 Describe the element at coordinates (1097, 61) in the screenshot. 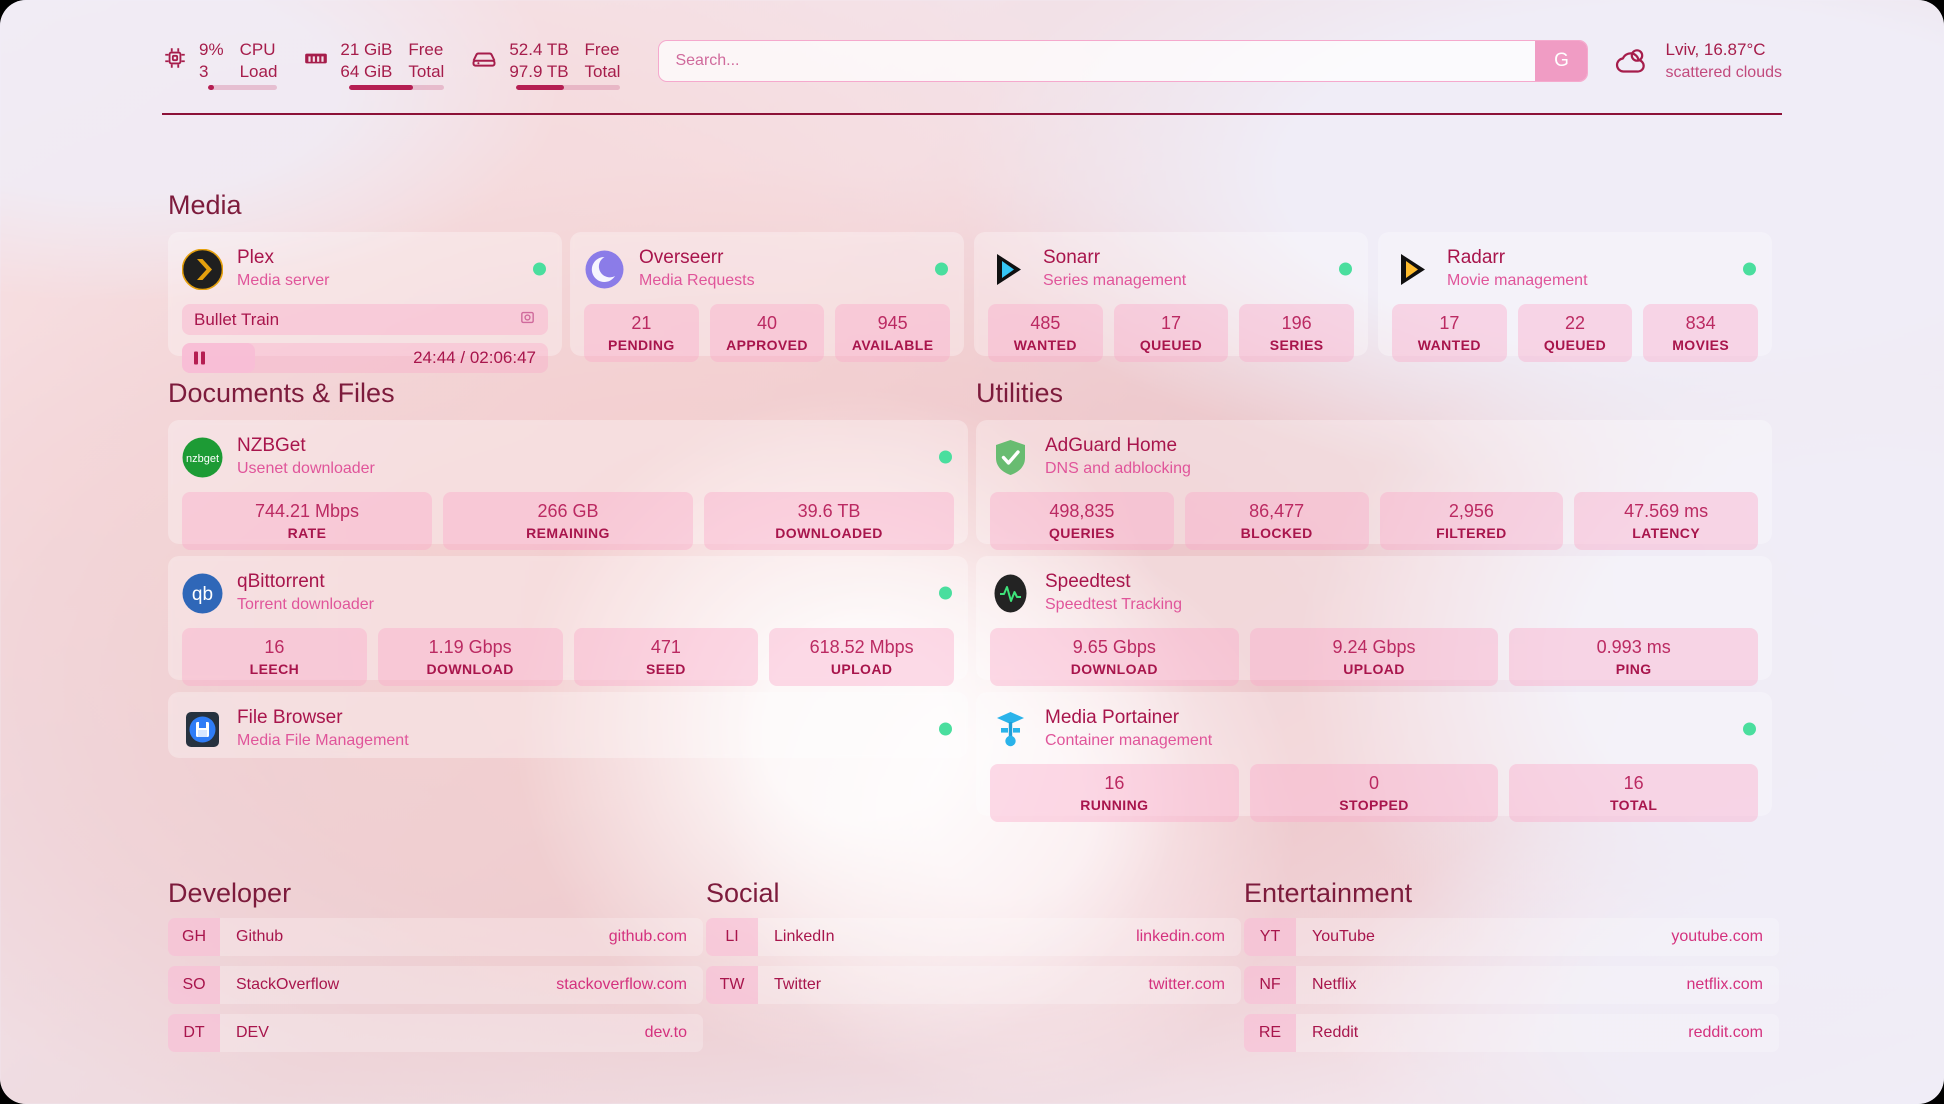

I see `search-input` at that location.